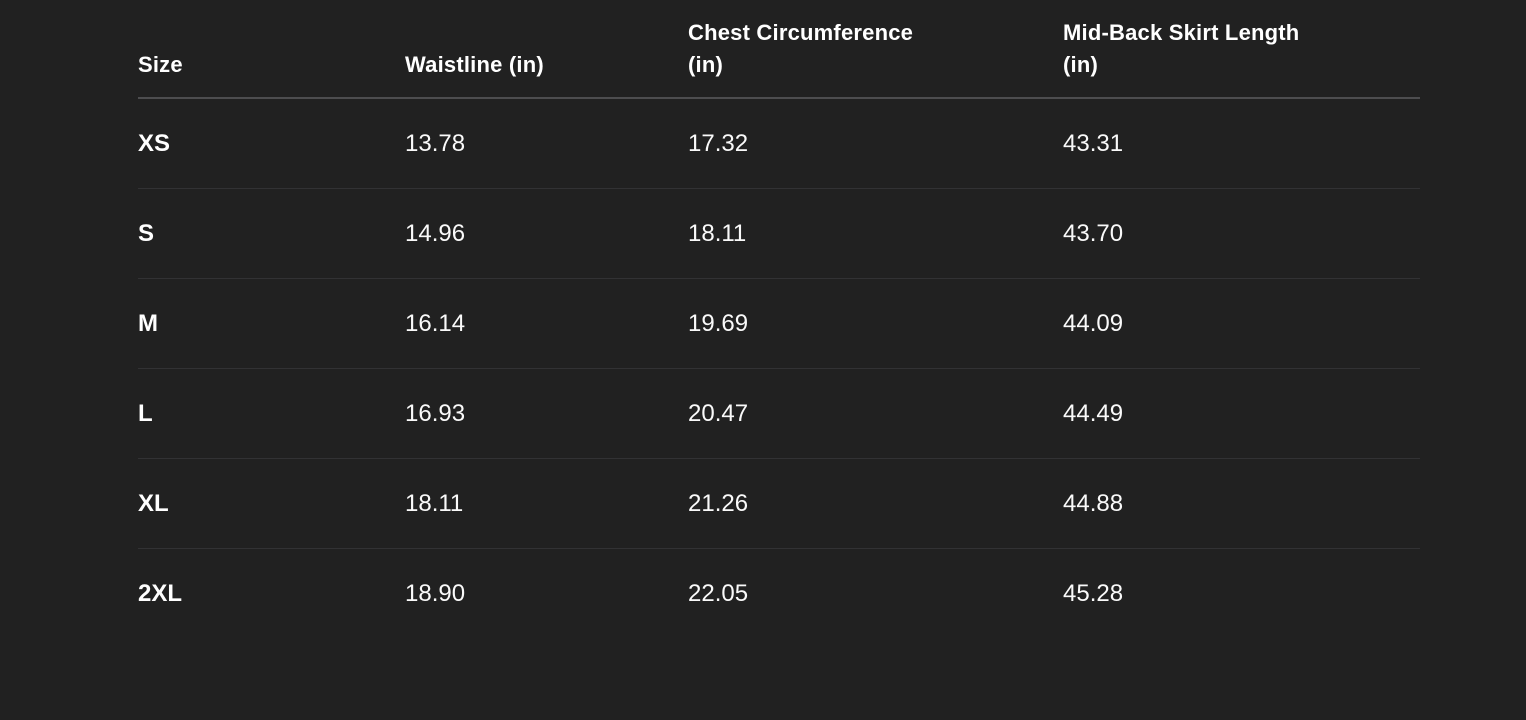 The width and height of the screenshot is (1526, 720). Describe the element at coordinates (148, 323) in the screenshot. I see `size-value: M` at that location.